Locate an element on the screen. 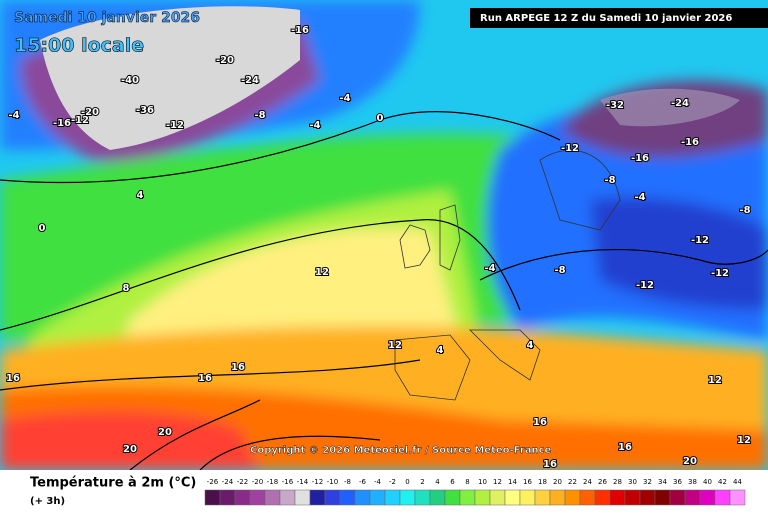 The width and height of the screenshot is (768, 516). legend-tick-label: 42 is located at coordinates (722, 482).